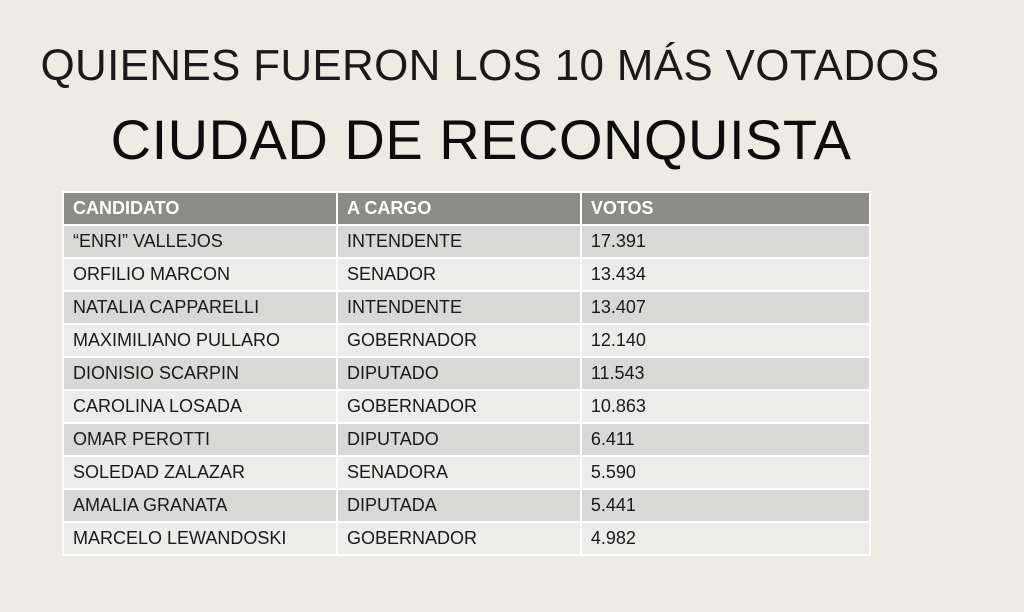  I want to click on cell-a-cargo: DIPUTADA, so click(459, 505).